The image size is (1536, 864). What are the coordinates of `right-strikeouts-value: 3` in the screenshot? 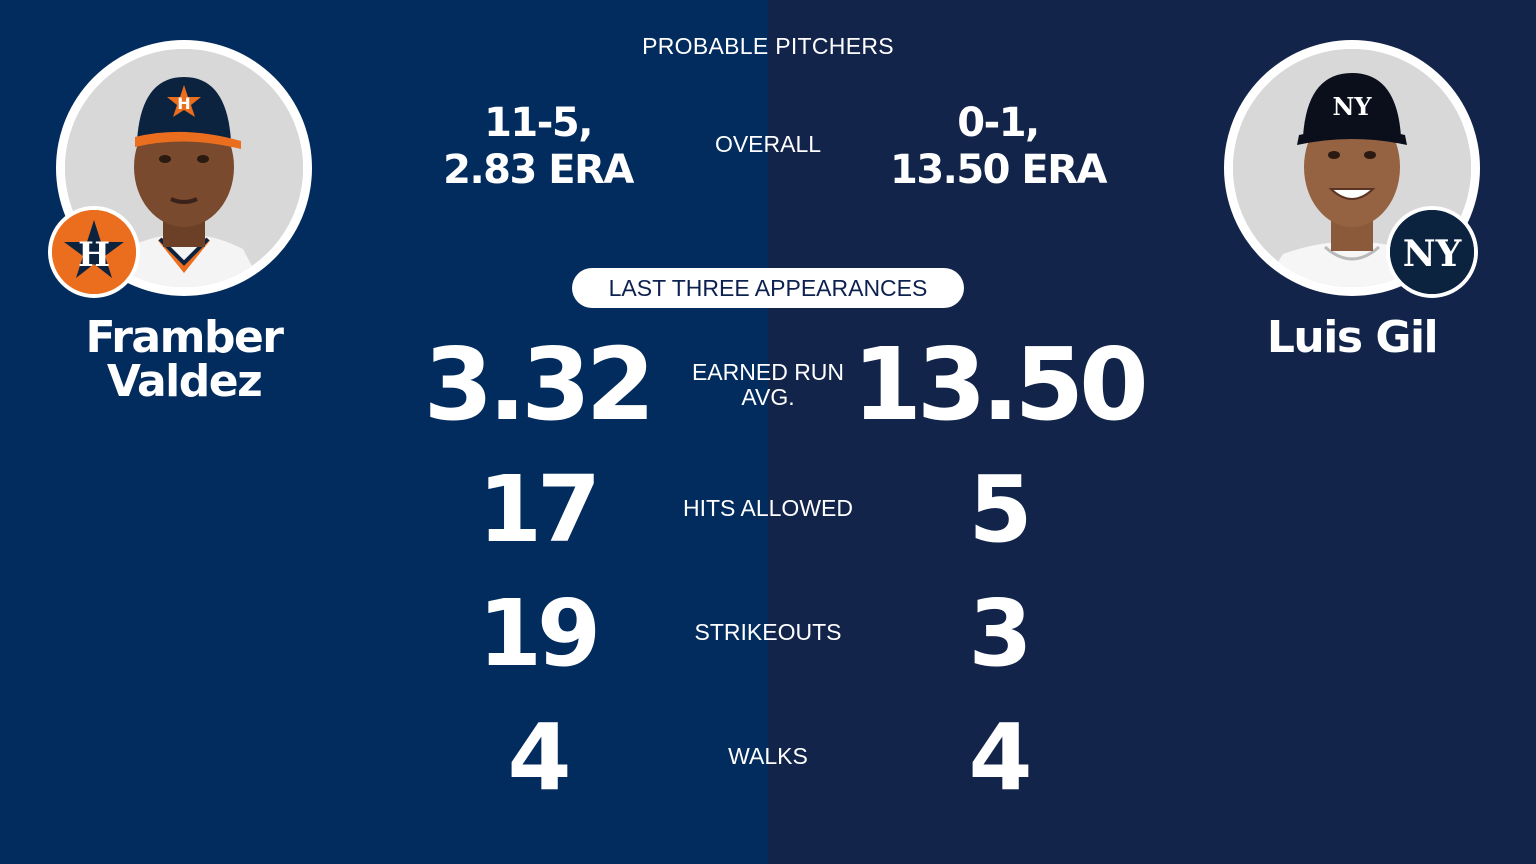 It's located at (1000, 633).